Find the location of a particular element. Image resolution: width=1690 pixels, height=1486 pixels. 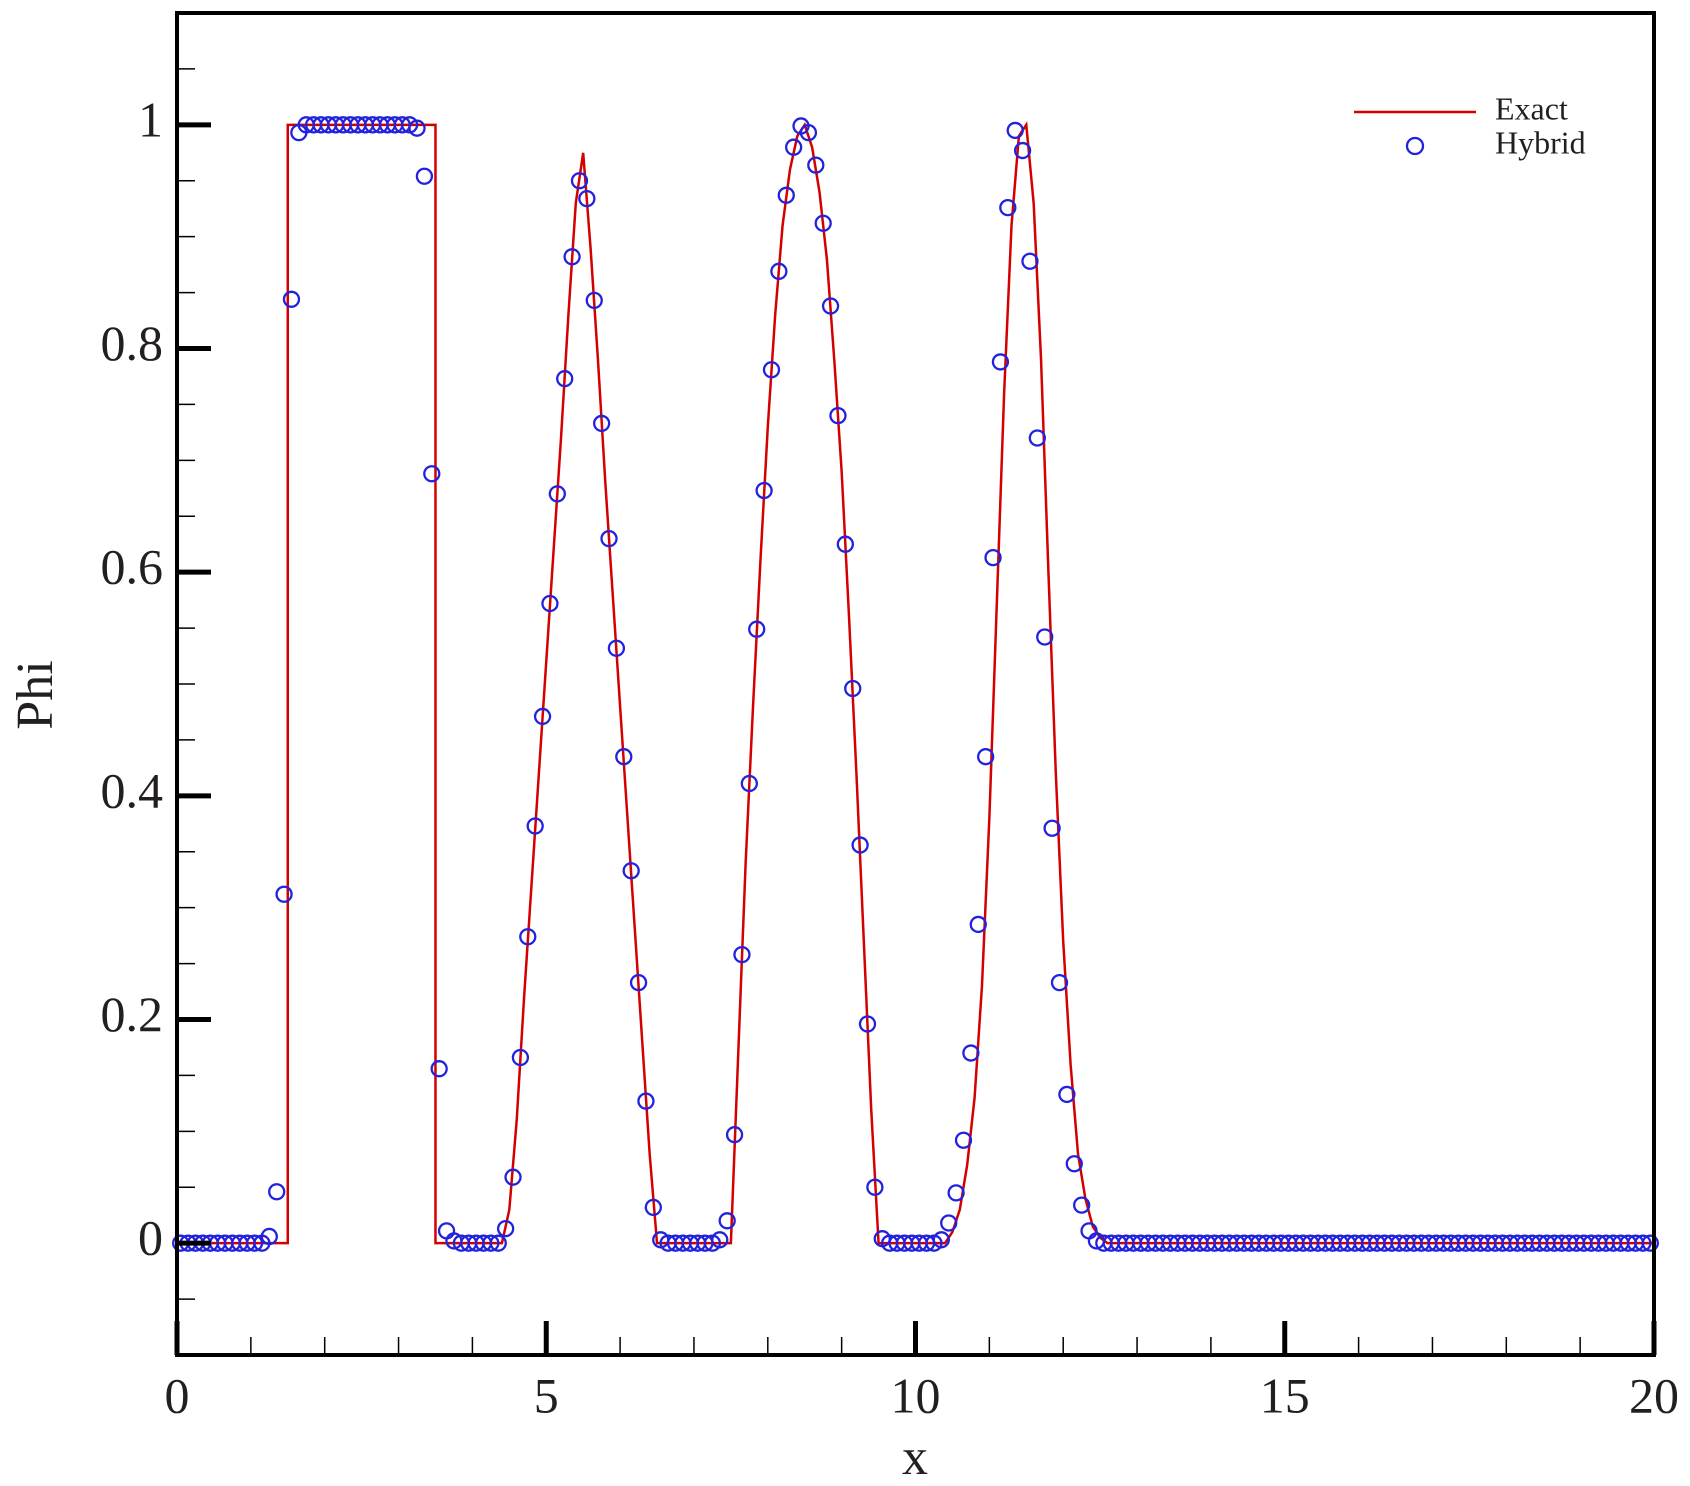

y-axis-title: Phi is located at coordinates (35, 694).